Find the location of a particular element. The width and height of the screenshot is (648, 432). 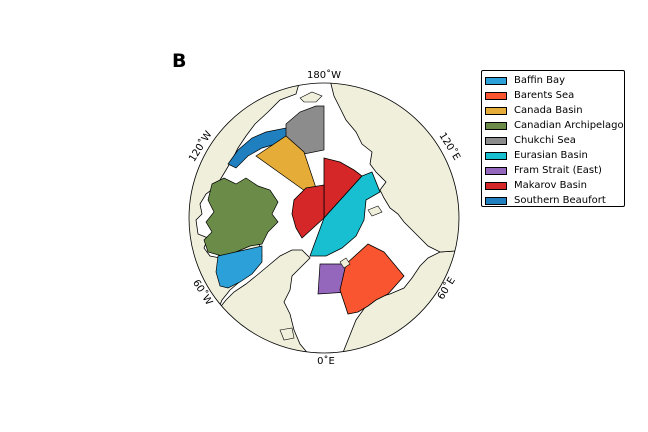

legend-label: Southern Beaufort is located at coordinates (560, 200).